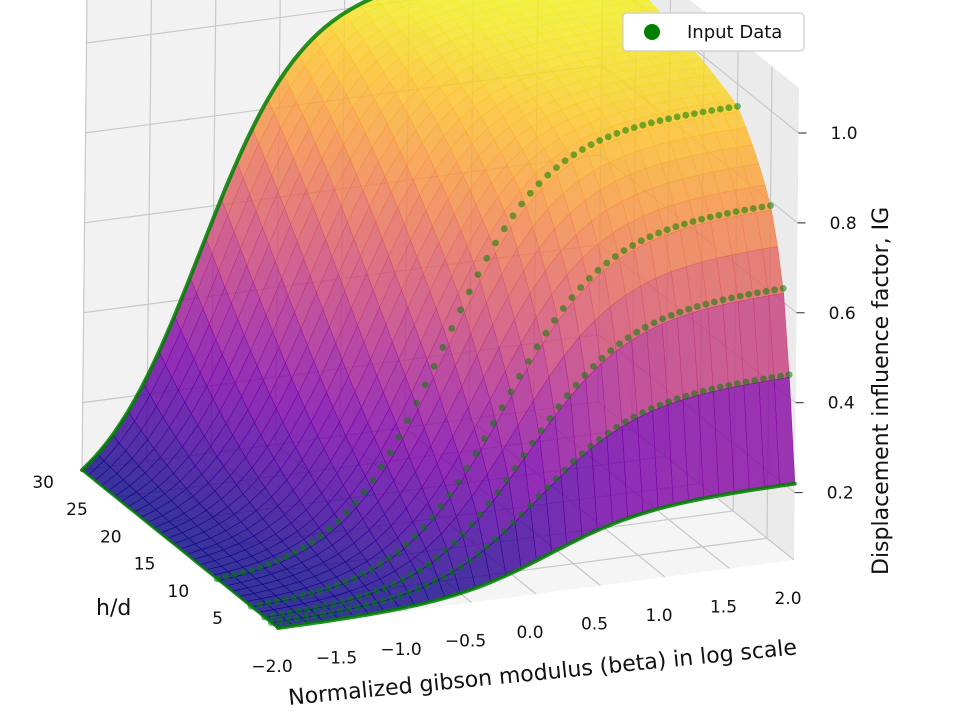 The image size is (960, 716). Describe the element at coordinates (881, 391) in the screenshot. I see `z-axis-title: Displacement influence factor, IG` at that location.